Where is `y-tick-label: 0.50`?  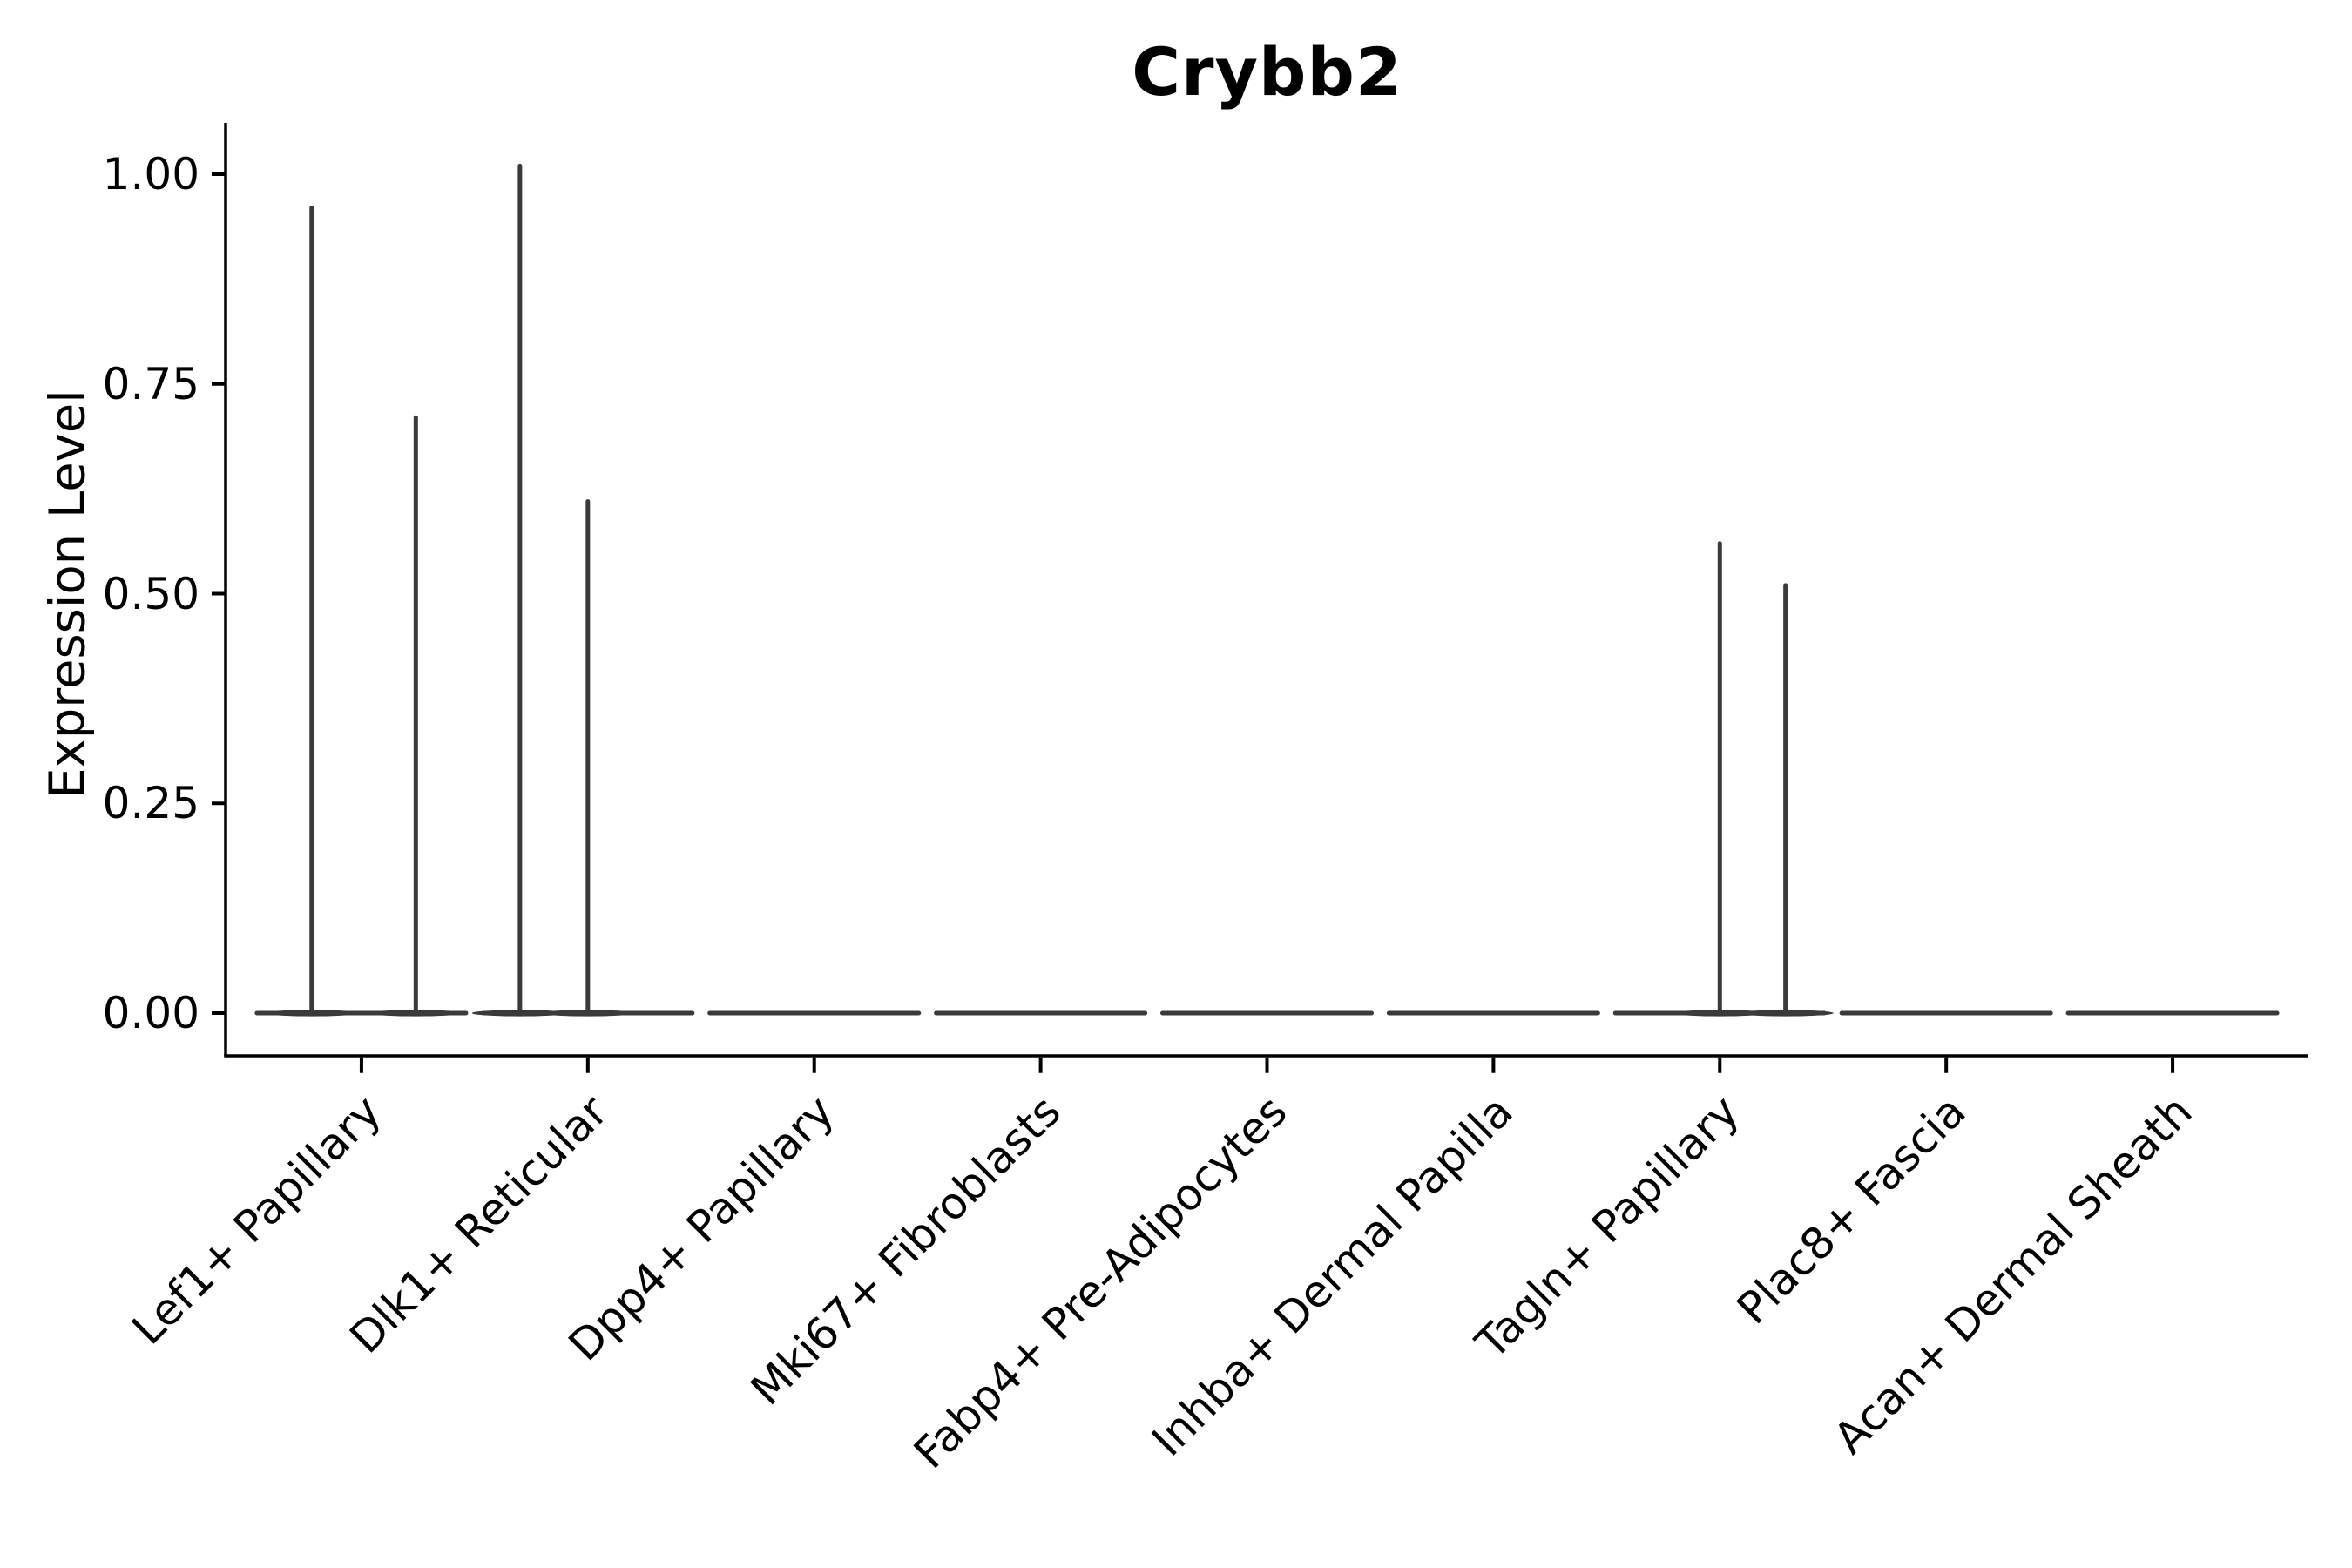 y-tick-label: 0.50 is located at coordinates (150, 593).